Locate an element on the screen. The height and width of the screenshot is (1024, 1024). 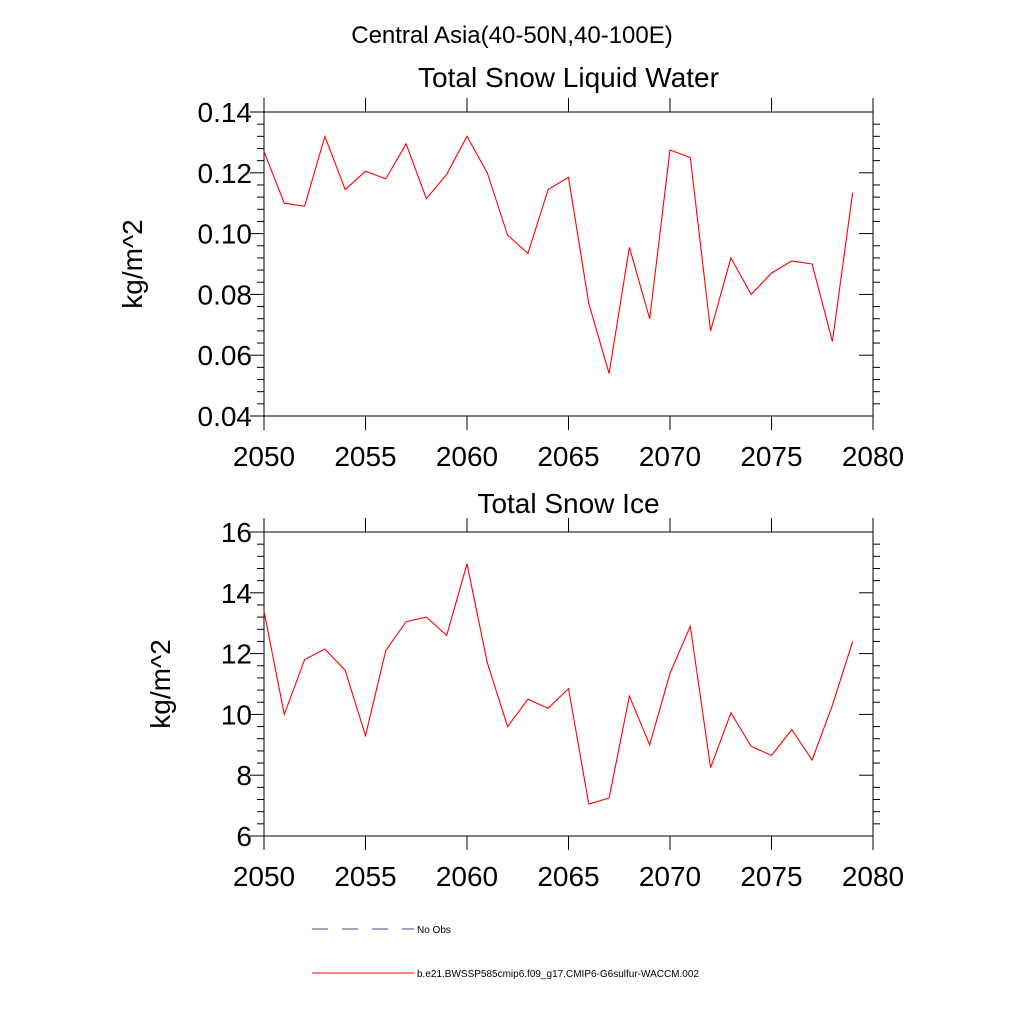
y-tick-label: 0.10 is located at coordinates (225, 234).